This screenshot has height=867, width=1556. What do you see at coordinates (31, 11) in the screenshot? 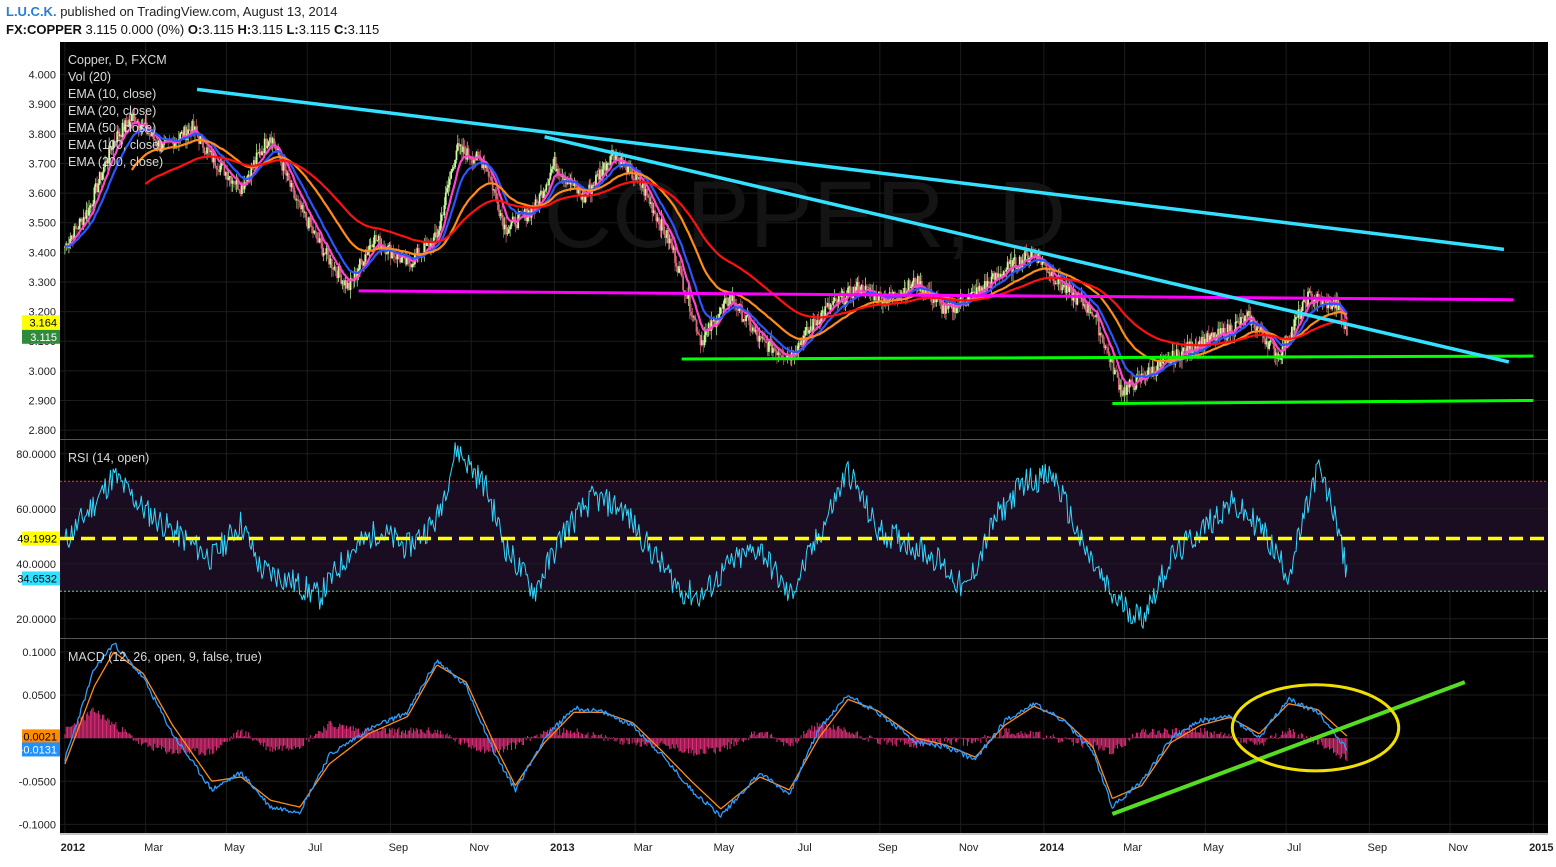
I see `author-link: L.U.C.K.` at bounding box center [31, 11].